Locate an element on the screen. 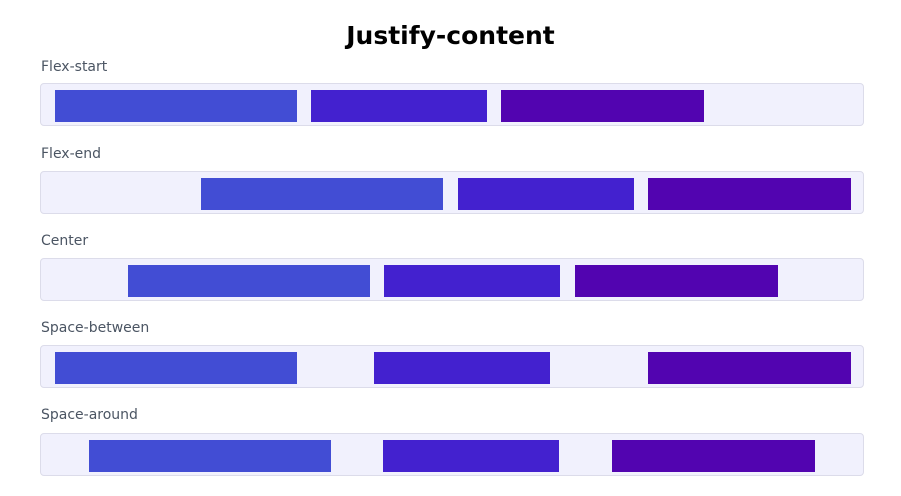 This screenshot has height=496, width=901. row-label-center: Center is located at coordinates (65, 241).